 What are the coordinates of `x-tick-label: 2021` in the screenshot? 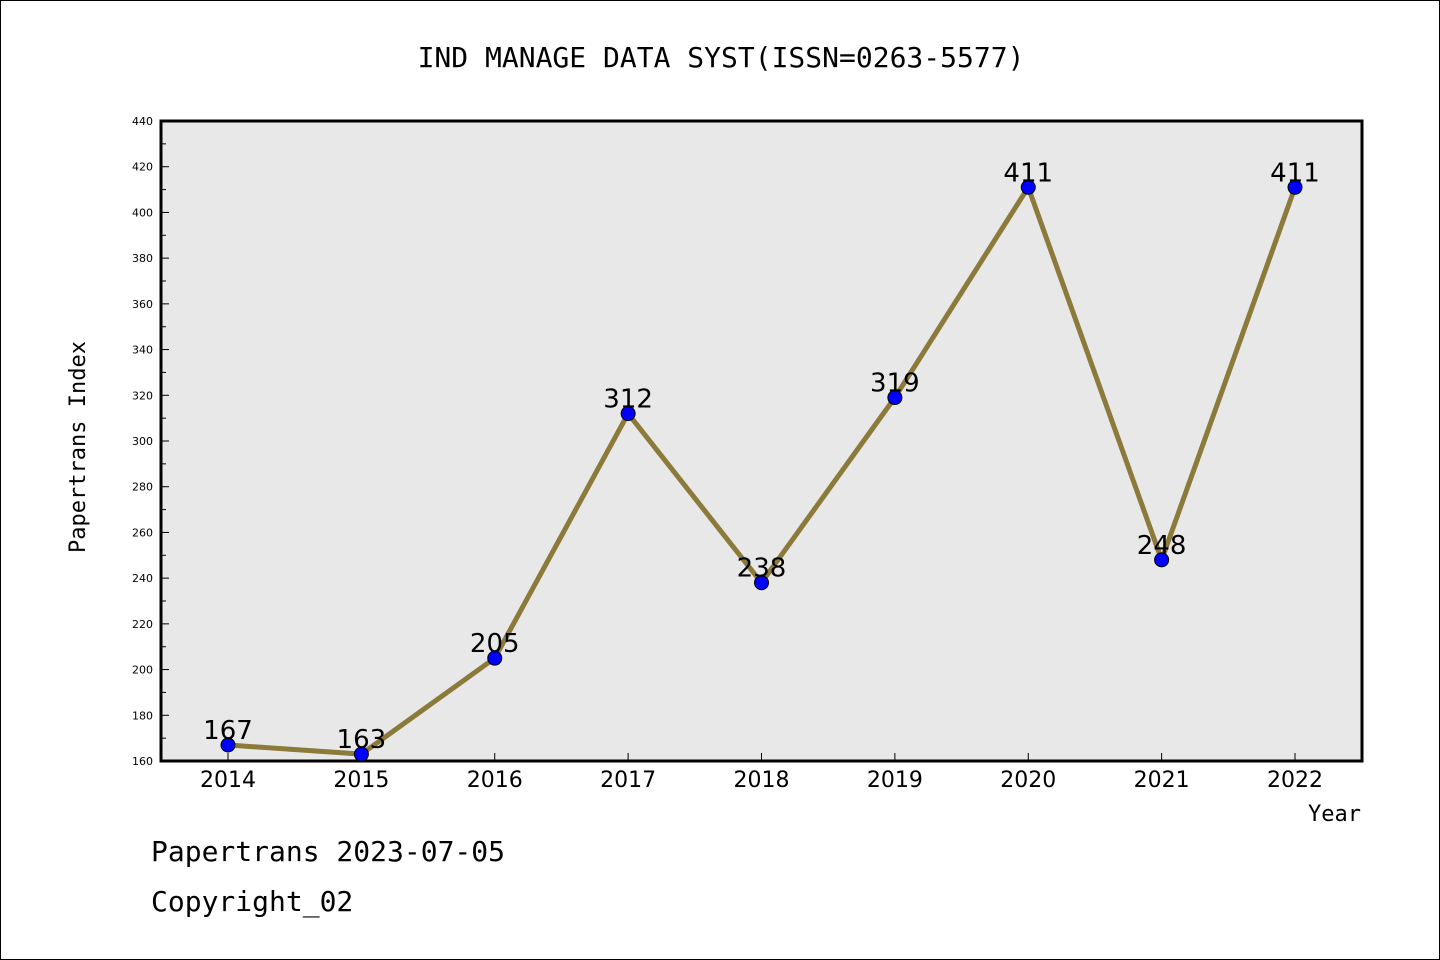 It's located at (1162, 780).